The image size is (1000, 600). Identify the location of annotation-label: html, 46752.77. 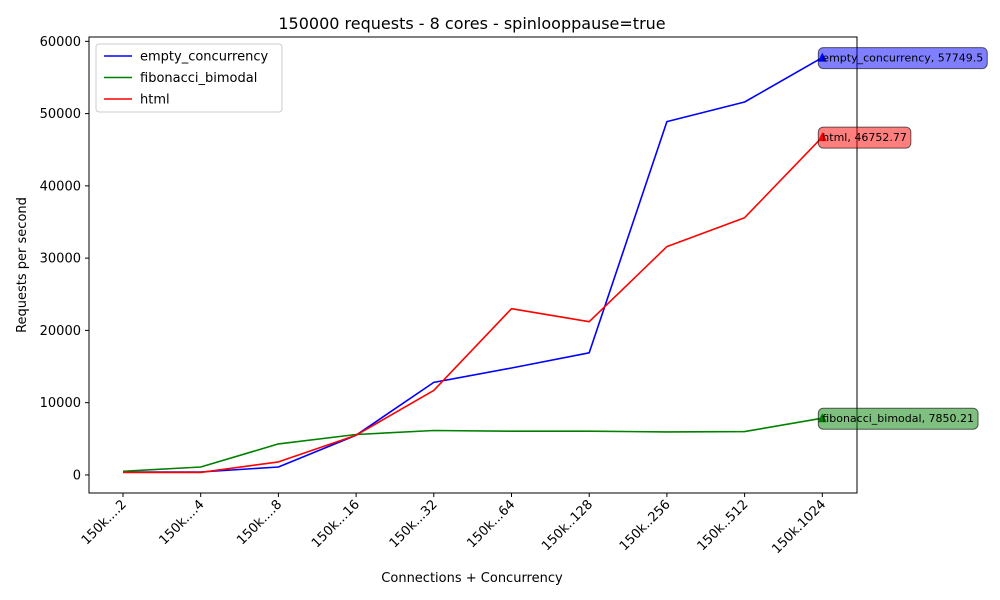
(864, 137).